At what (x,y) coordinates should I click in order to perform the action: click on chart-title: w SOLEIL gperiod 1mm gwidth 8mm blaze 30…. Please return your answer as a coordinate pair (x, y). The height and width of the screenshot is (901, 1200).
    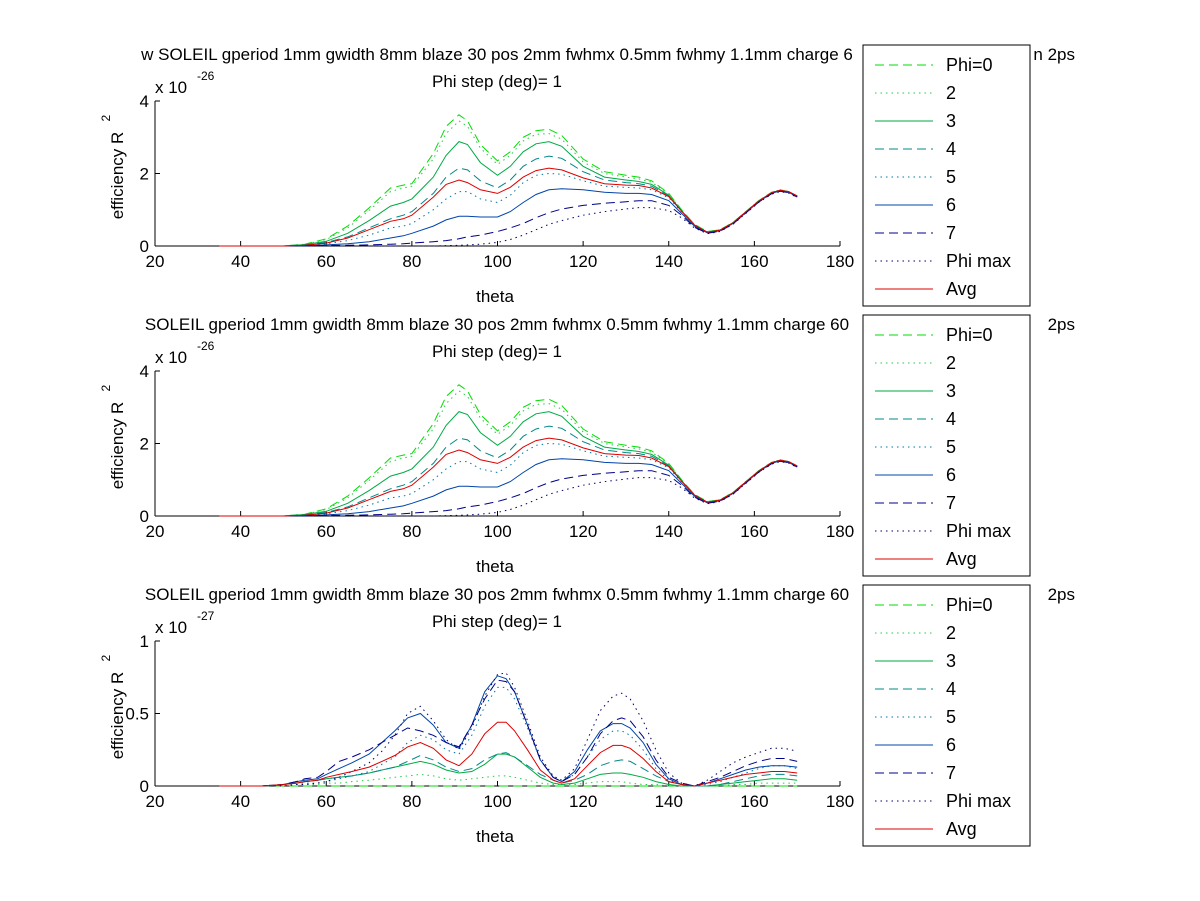
    Looking at the image, I should click on (496, 54).